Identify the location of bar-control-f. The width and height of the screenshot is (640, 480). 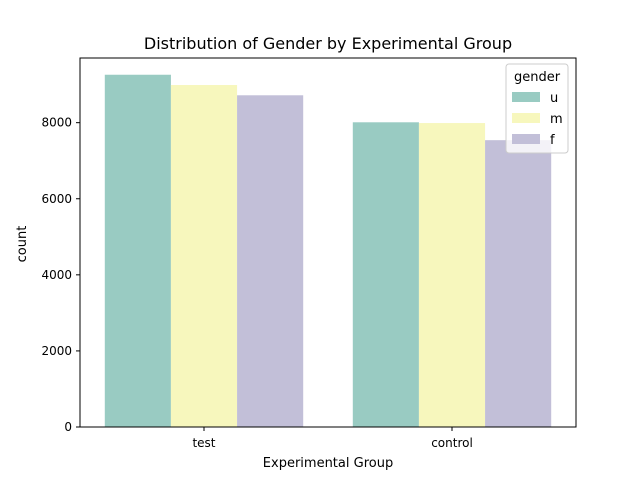
(518, 284).